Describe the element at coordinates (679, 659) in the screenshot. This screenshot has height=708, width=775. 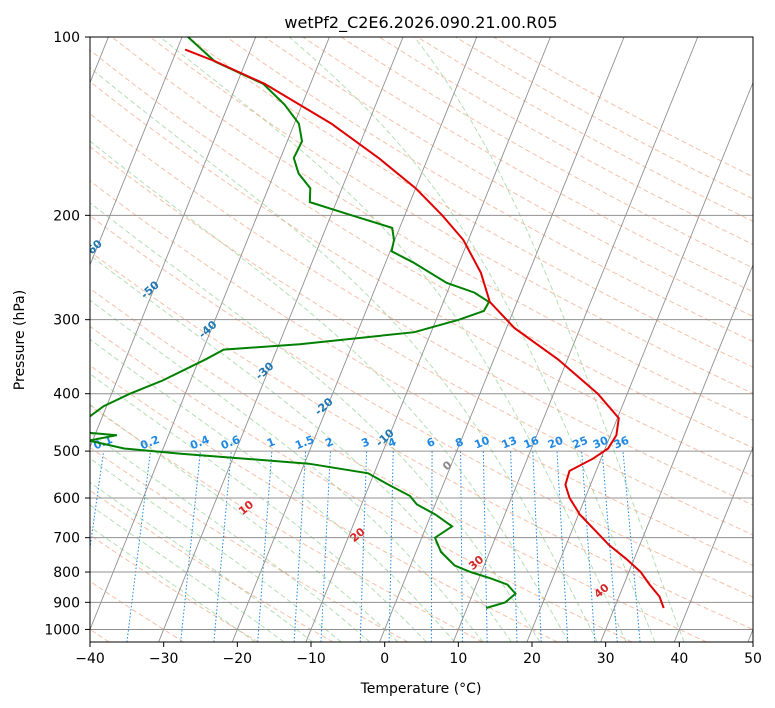
I see `x-tick-label: 40` at that location.